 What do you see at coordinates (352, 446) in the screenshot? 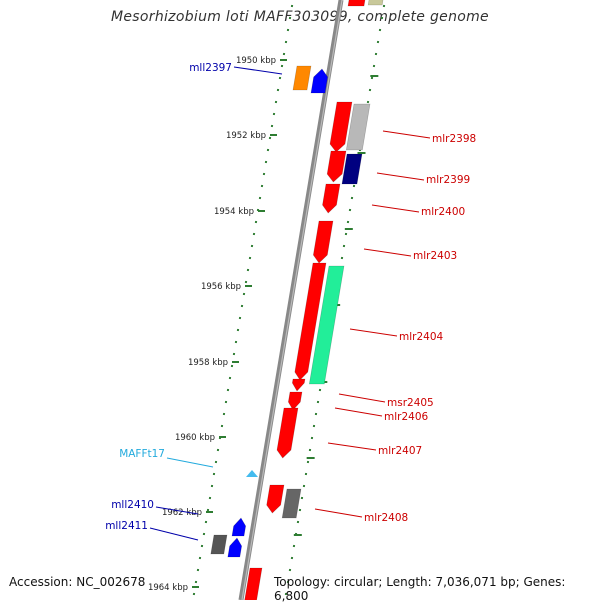
I see `gene-label-mlr2407-leader` at bounding box center [352, 446].